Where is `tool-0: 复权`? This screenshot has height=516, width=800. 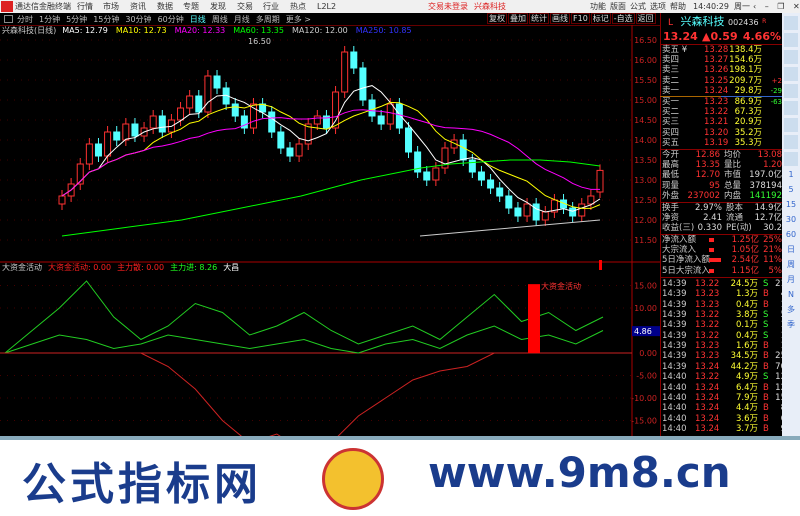
tool-0: 复权 is located at coordinates (497, 18).